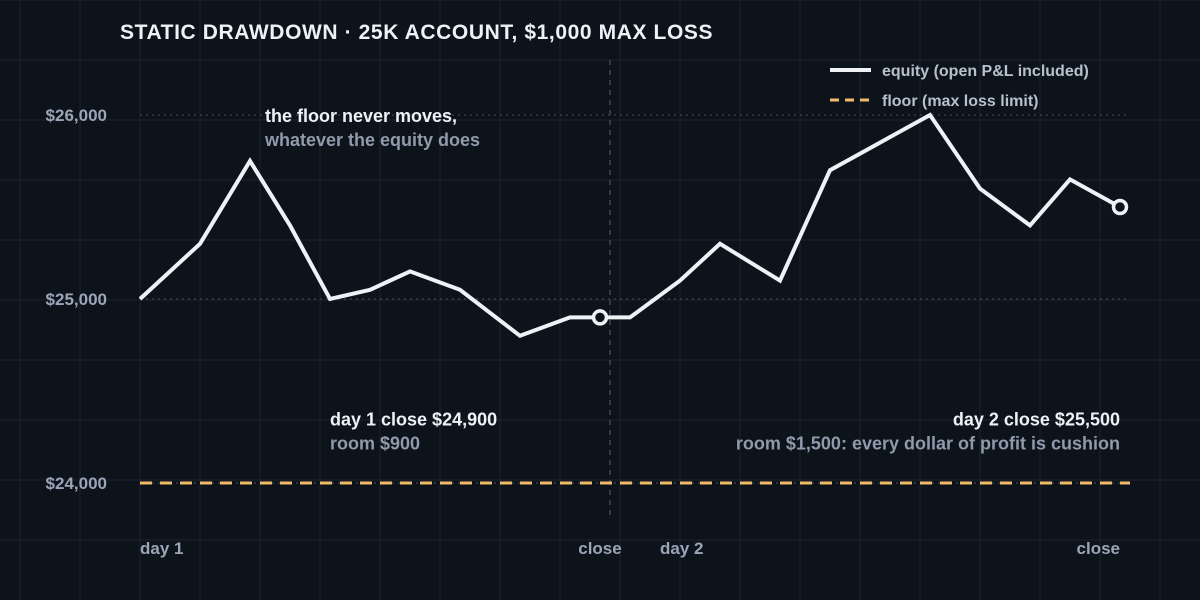  Describe the element at coordinates (375, 444) in the screenshot. I see `annotation-detail: room $900` at that location.